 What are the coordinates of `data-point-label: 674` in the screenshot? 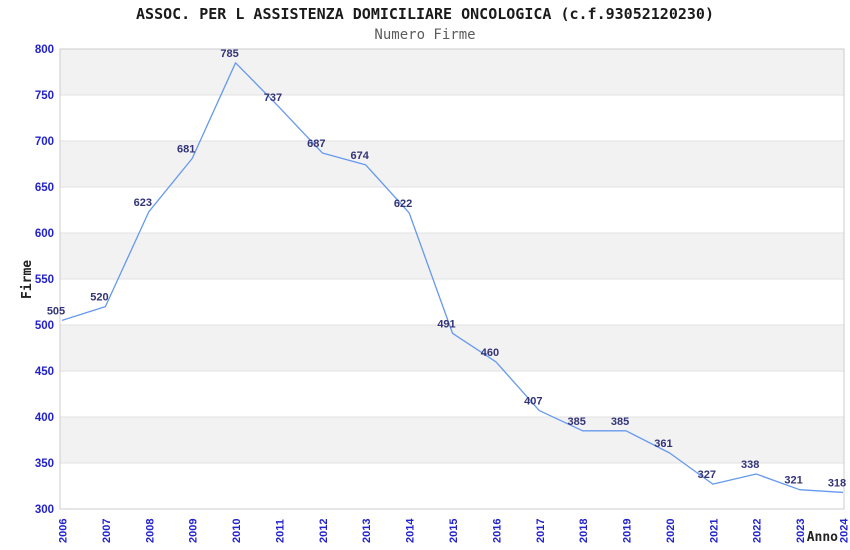 It's located at (360, 156).